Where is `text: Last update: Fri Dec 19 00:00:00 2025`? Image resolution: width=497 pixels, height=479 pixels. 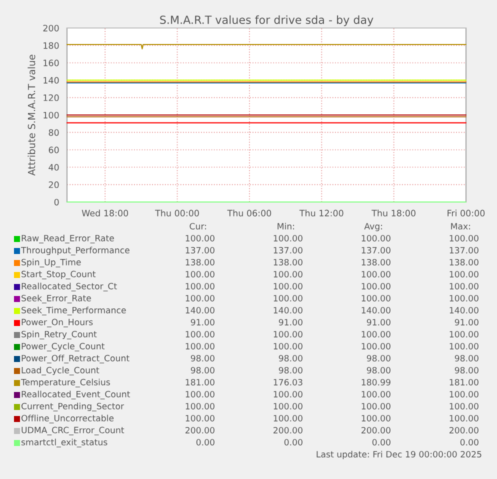 text: Last update: Fri Dec 19 00:00:00 2025 is located at coordinates (399, 455).